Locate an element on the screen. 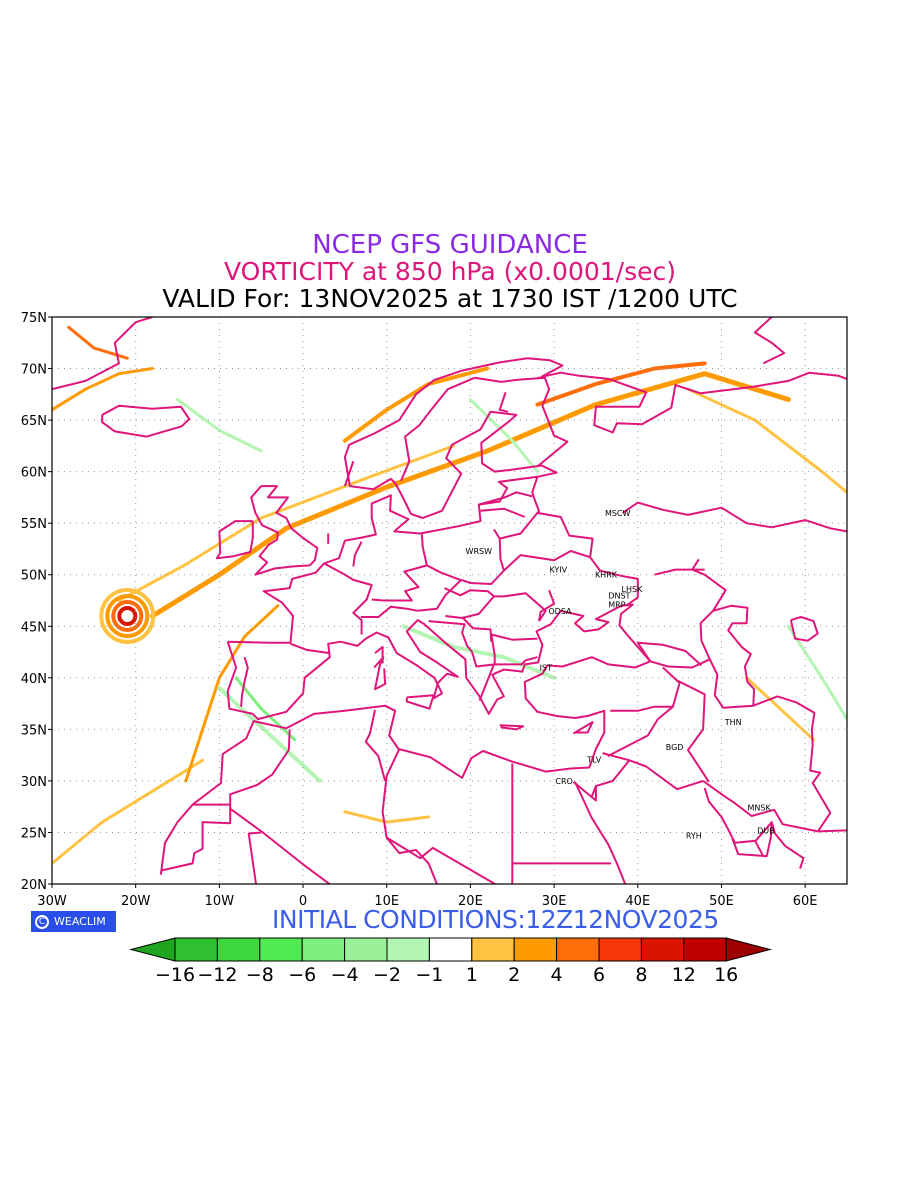 The width and height of the screenshot is (900, 1200). city-label: RYH is located at coordinates (694, 836).